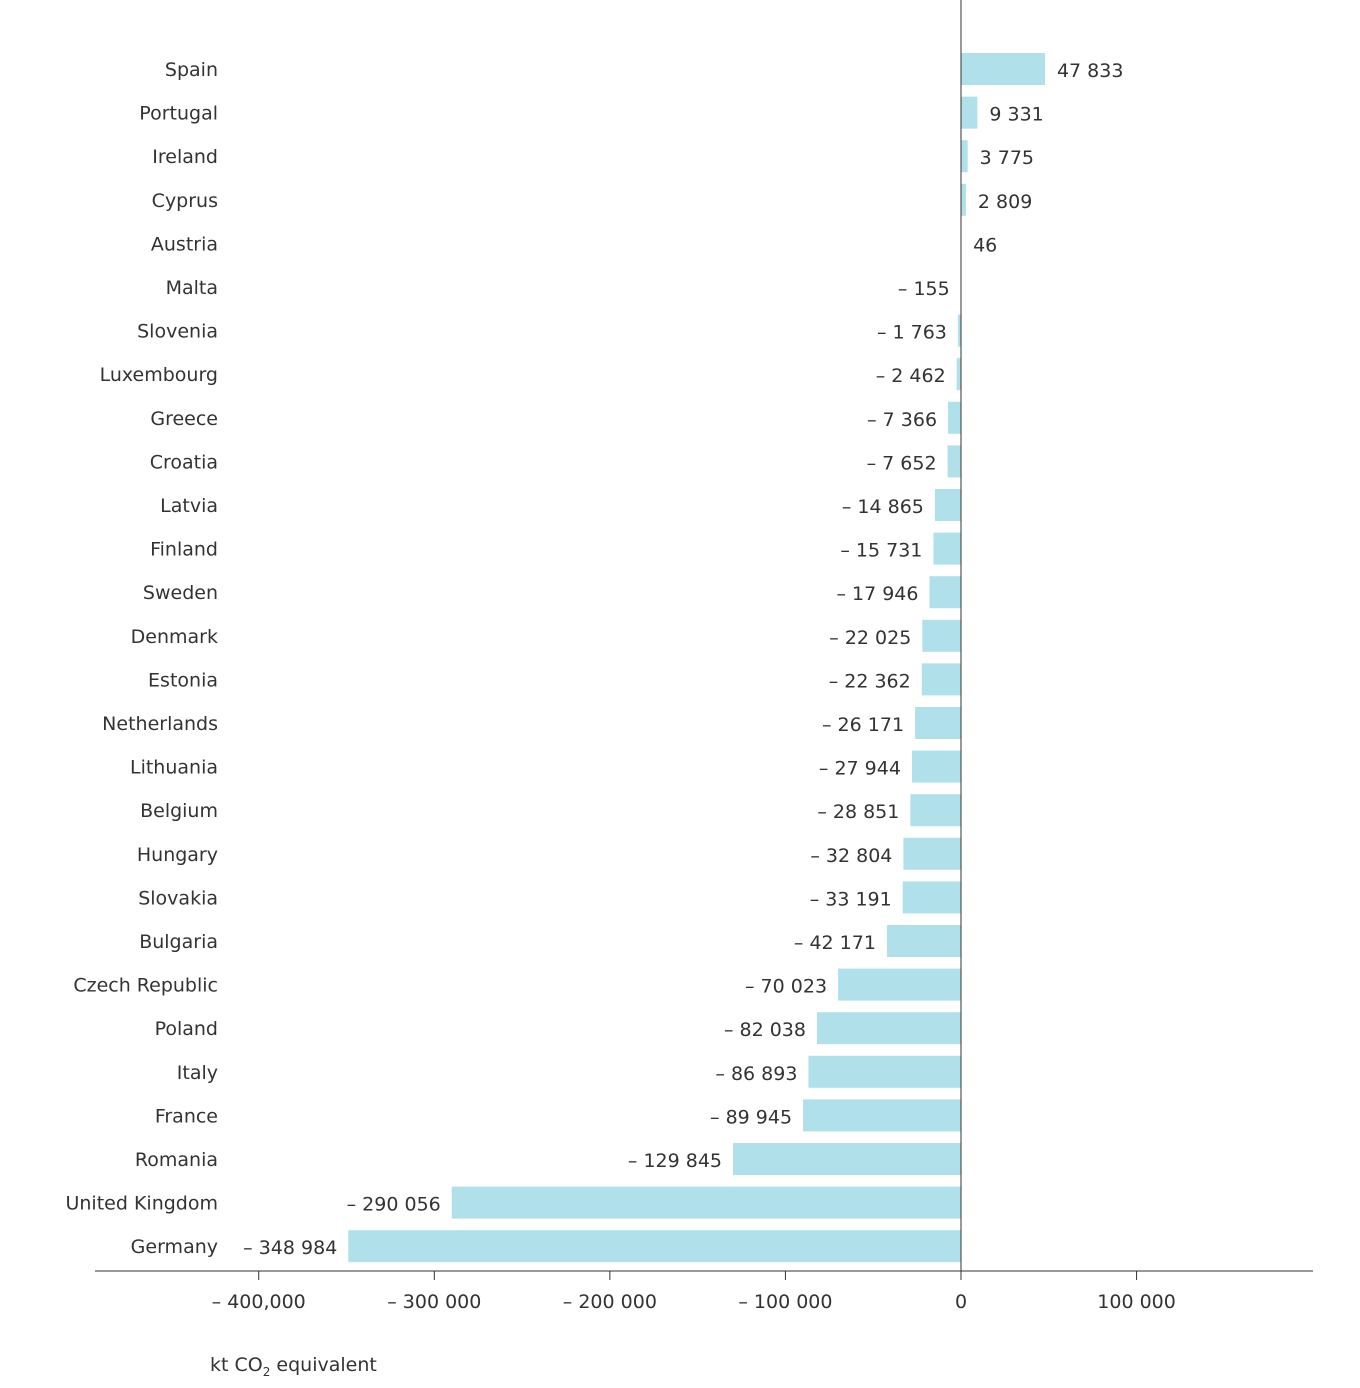  What do you see at coordinates (654, 1246) in the screenshot?
I see `bar-germany` at bounding box center [654, 1246].